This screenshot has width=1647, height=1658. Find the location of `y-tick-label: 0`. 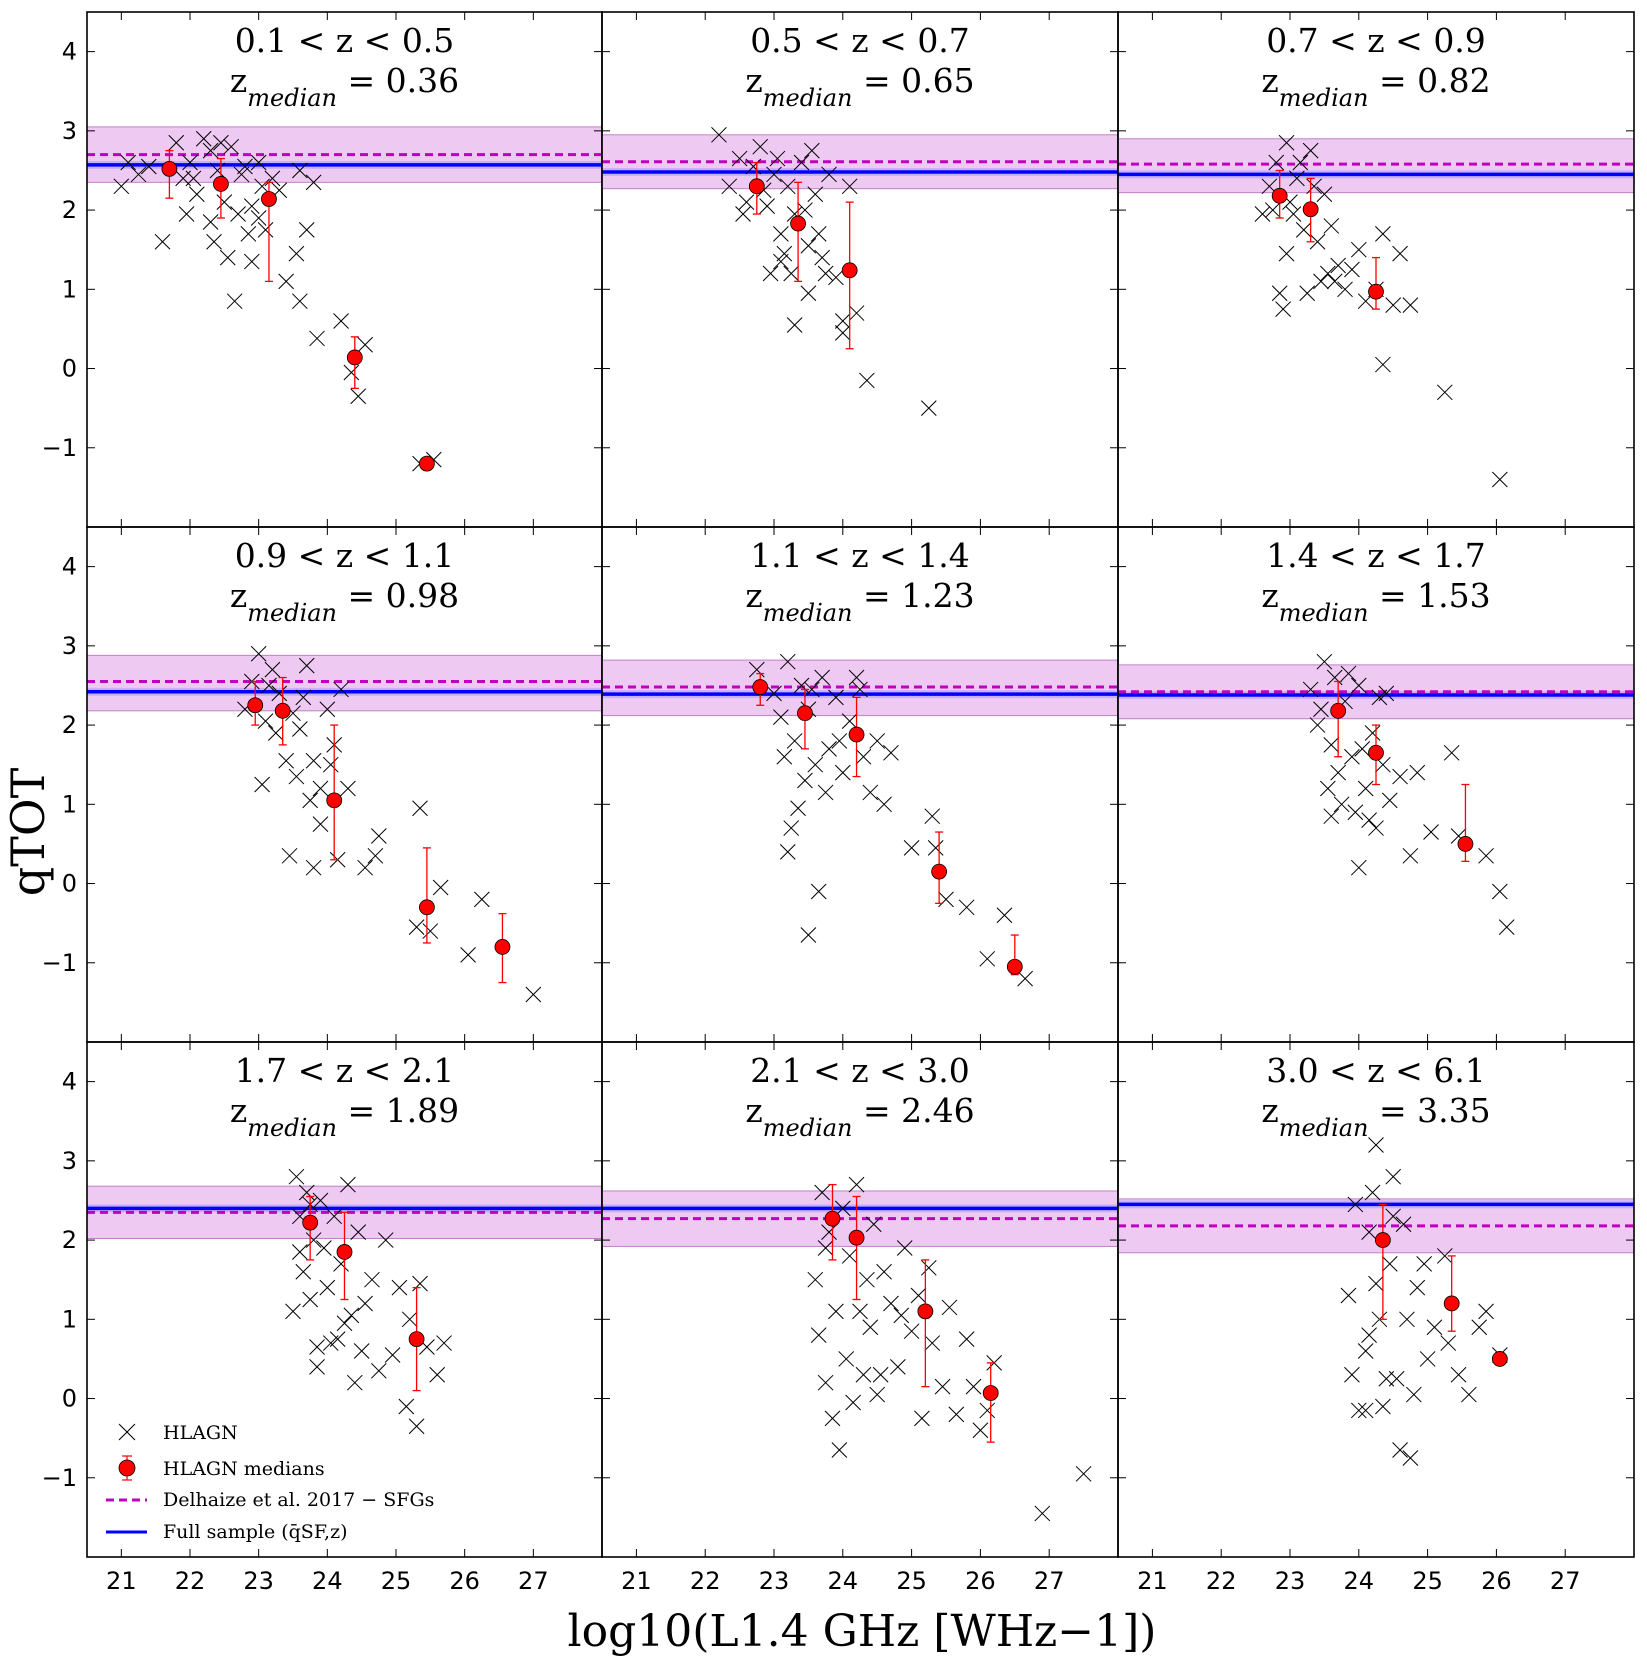

y-tick-label: 0 is located at coordinates (69, 1399).